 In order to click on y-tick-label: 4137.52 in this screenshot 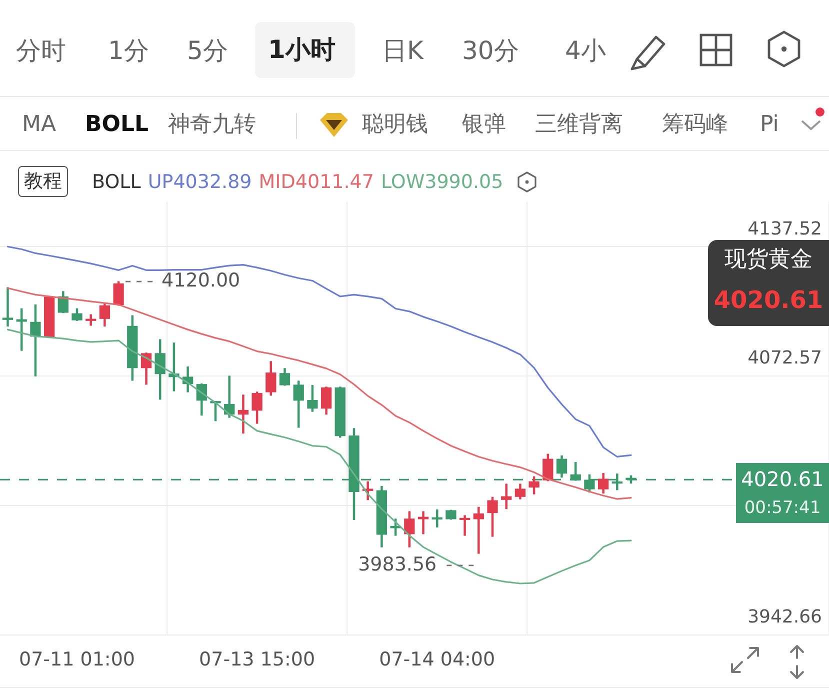, I will do `click(785, 229)`.